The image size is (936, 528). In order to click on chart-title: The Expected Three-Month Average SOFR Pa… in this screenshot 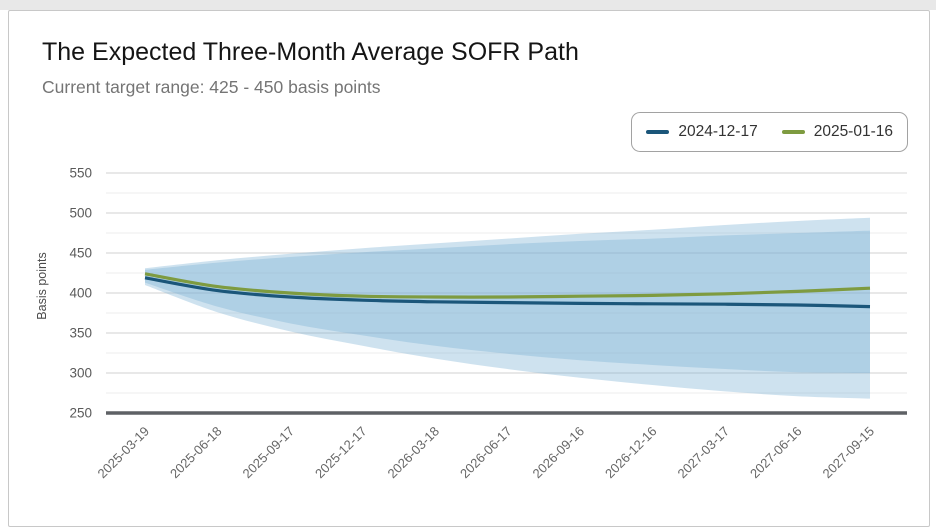, I will do `click(310, 52)`.